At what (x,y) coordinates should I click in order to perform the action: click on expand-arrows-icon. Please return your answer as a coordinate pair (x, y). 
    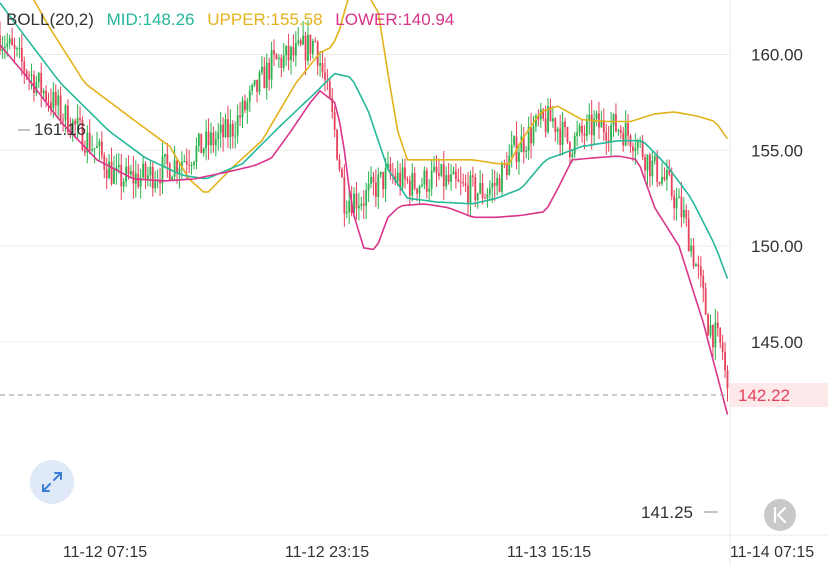
    Looking at the image, I should click on (52, 482).